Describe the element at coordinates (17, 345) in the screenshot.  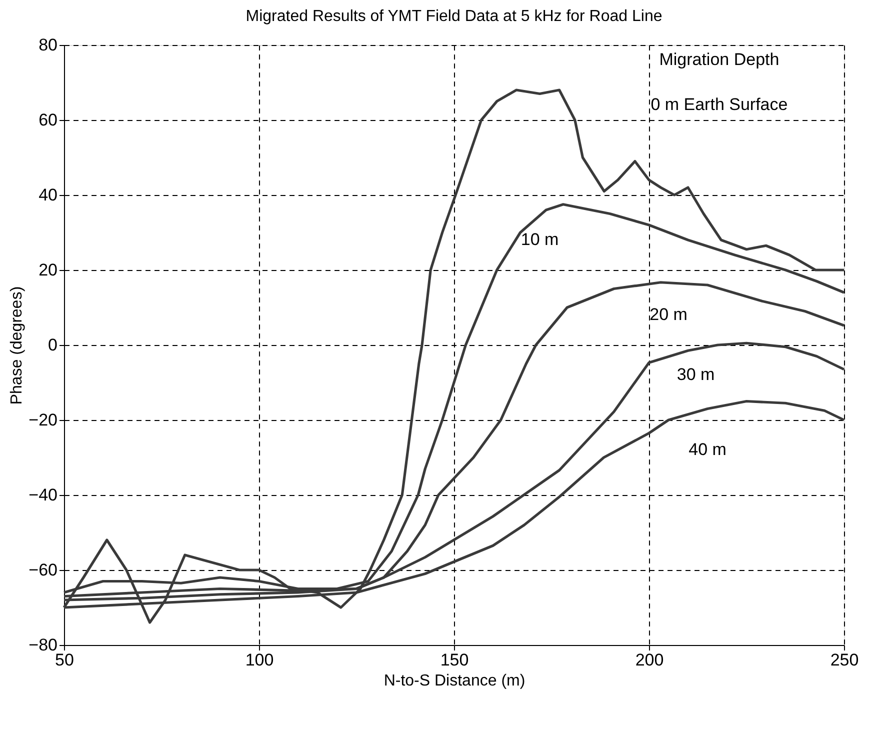
I see `y-axis-title: Phase (degrees)` at that location.